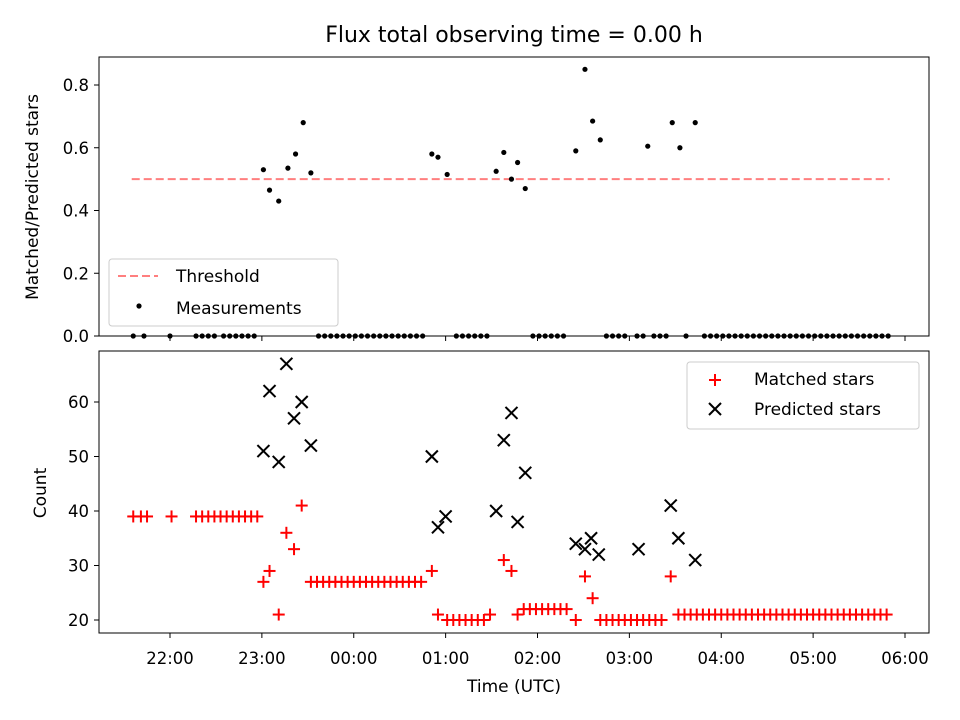 The image size is (960, 720). Describe the element at coordinates (354, 658) in the screenshot. I see `bottom-x-tick-label: 00:00` at that location.